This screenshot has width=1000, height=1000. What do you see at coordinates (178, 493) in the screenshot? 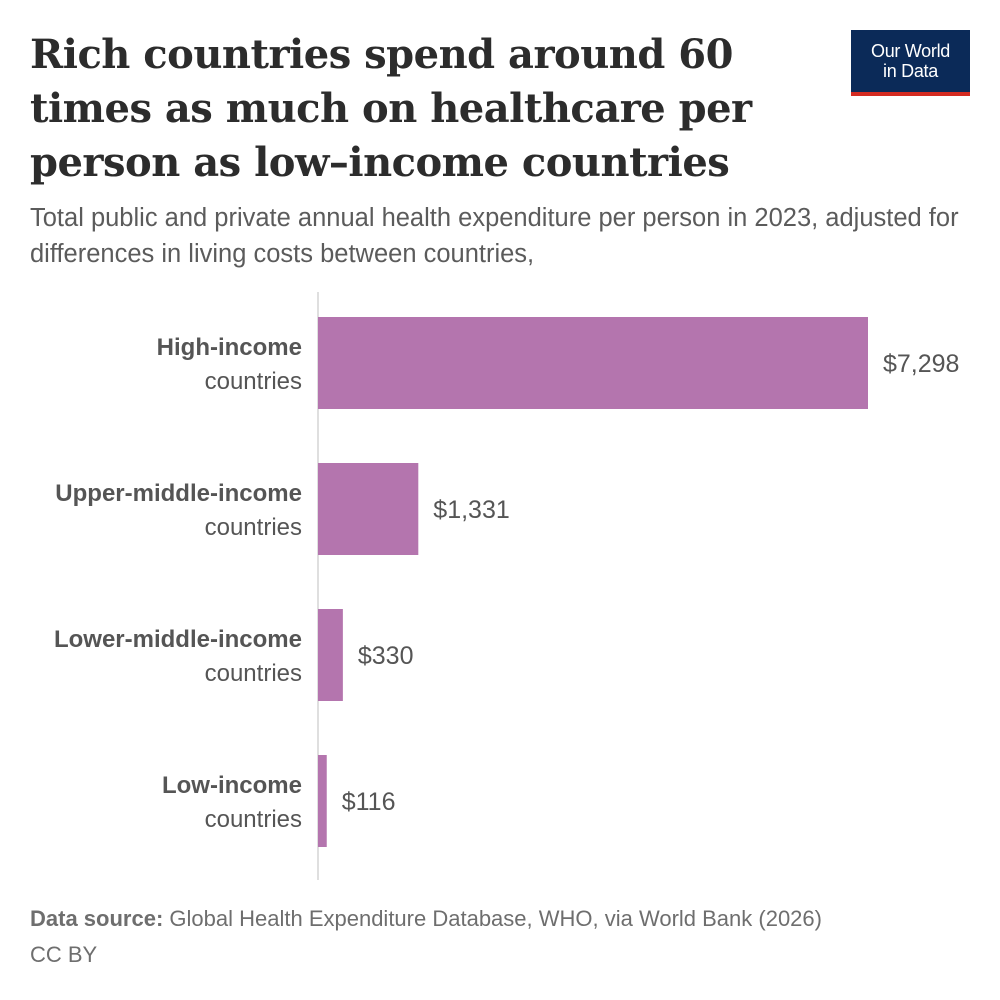
I see `category-label-bold: Upper-middle-income` at bounding box center [178, 493].